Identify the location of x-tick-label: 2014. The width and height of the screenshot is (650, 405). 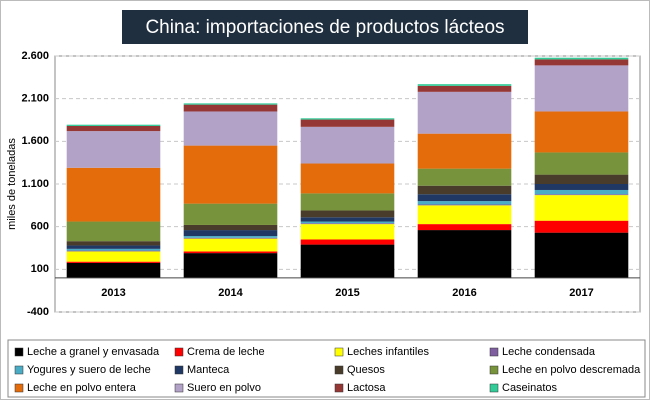
(230, 293).